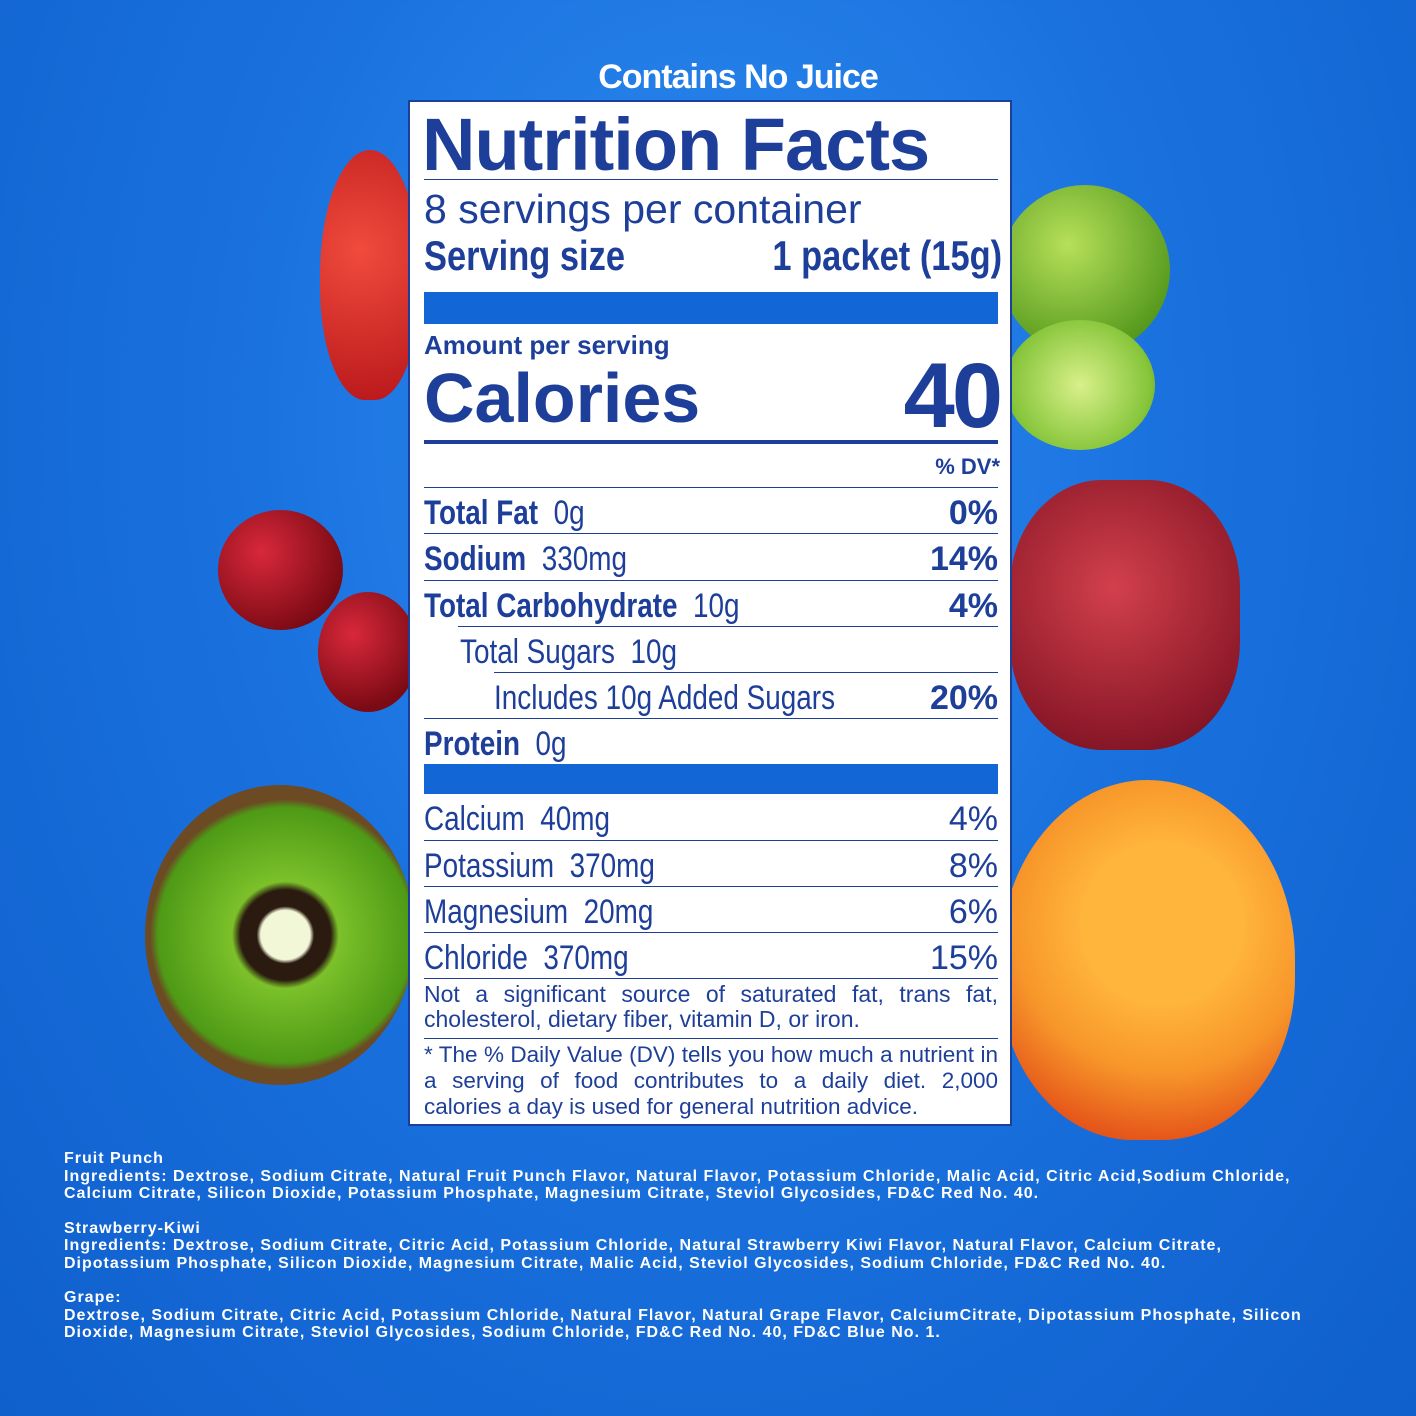  Describe the element at coordinates (746, 698) in the screenshot. I see `nutrient-row-added-sugars: Includes 10g Added Sugars 20%` at that location.